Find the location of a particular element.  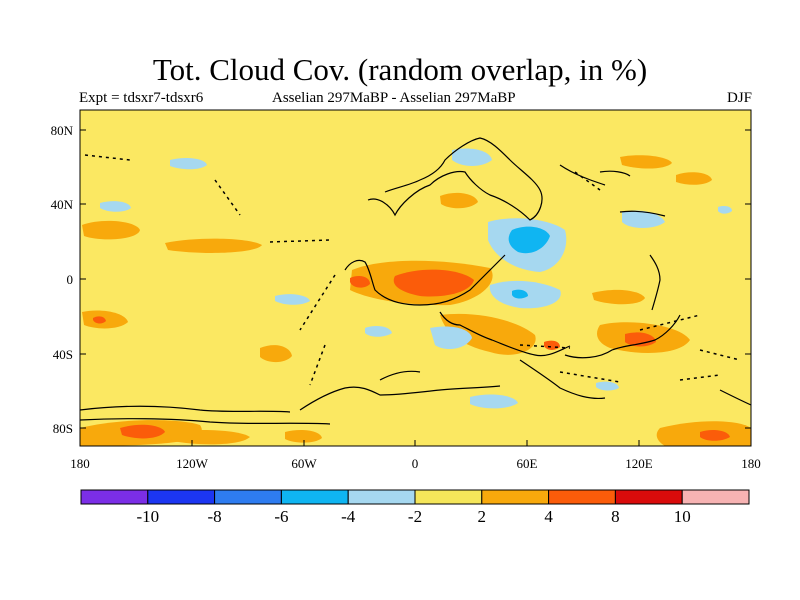

colorbar-label: 8 is located at coordinates (615, 516).